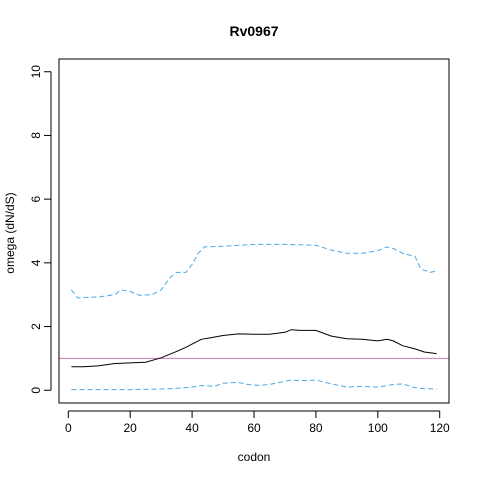 The width and height of the screenshot is (480, 480). What do you see at coordinates (36, 135) in the screenshot?
I see `y-tick-label: 8` at bounding box center [36, 135].